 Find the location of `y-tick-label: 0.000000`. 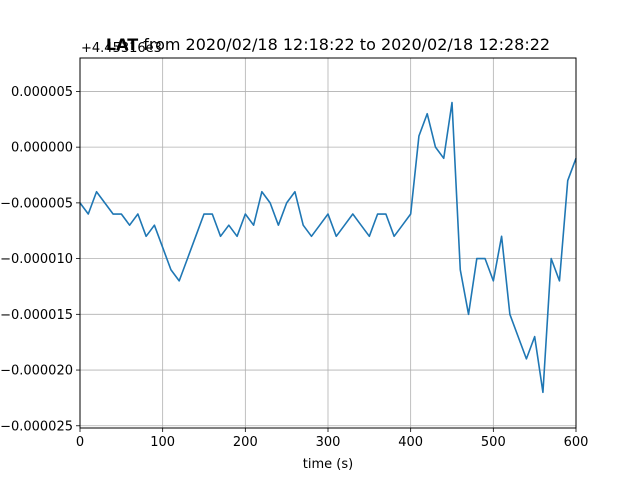

y-tick-label: 0.000000 is located at coordinates (42, 148).